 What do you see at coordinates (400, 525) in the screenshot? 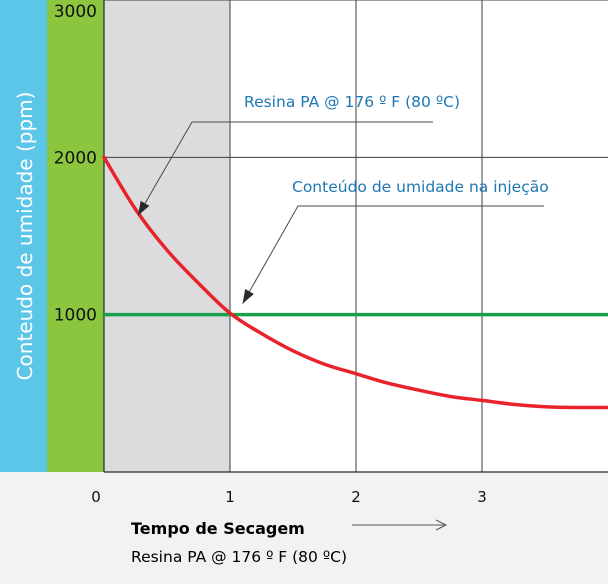
I see `x-direction-arrow` at bounding box center [400, 525].